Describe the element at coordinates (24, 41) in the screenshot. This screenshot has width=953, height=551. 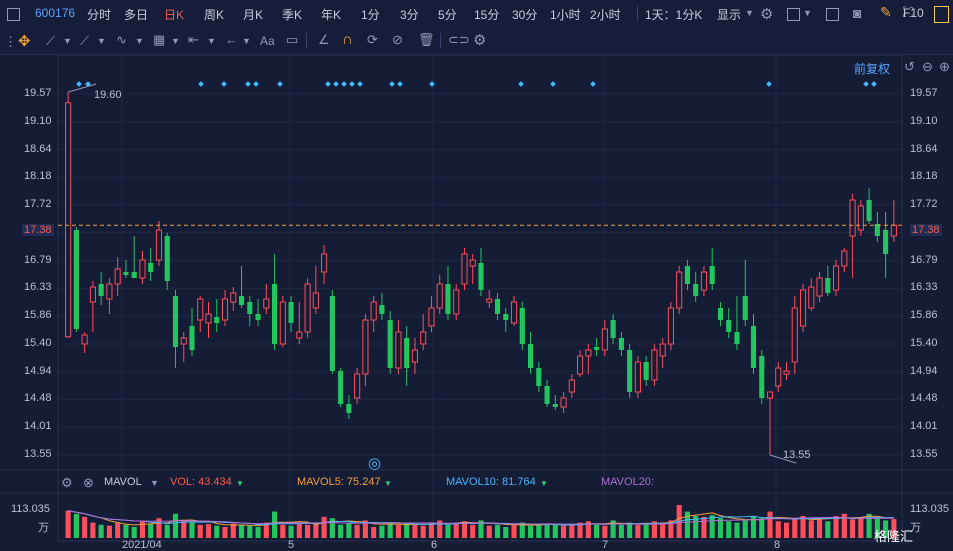
I see `crosshair-move-icon: ✥` at that location.